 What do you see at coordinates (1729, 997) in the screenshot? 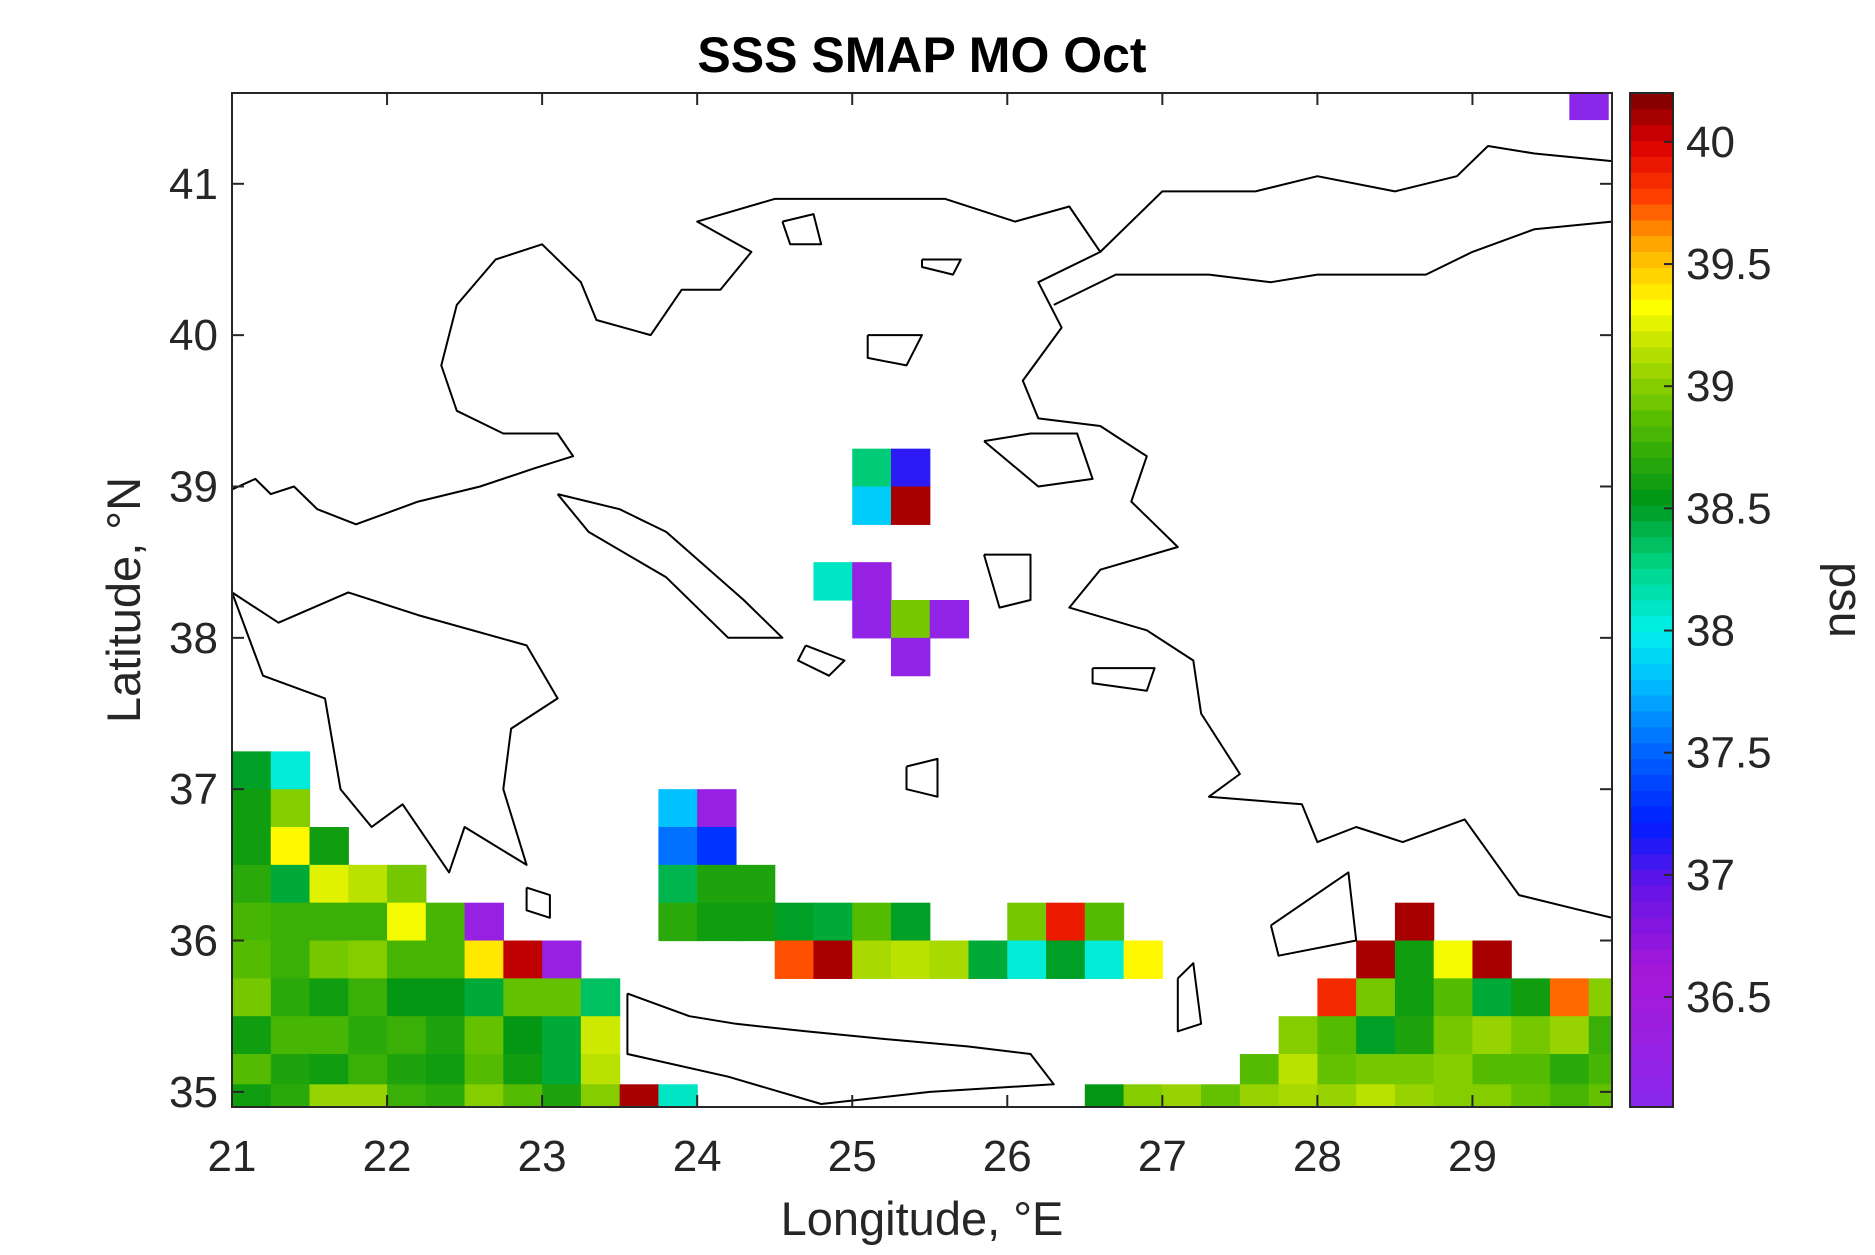
I see `colorbar-tick-label: 36.5` at bounding box center [1729, 997].